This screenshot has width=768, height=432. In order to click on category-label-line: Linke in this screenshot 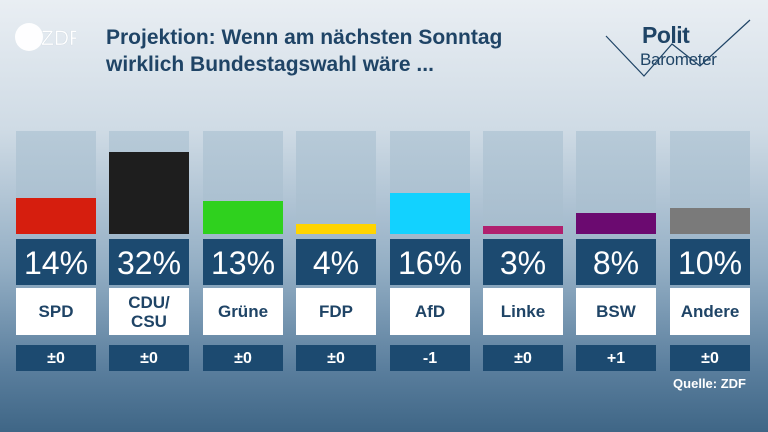, I will do `click(523, 311)`.